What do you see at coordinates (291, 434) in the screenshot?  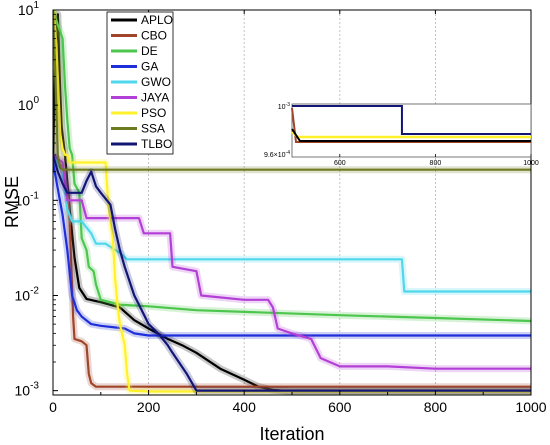 I see `x-axis-label: Iteration` at bounding box center [291, 434].